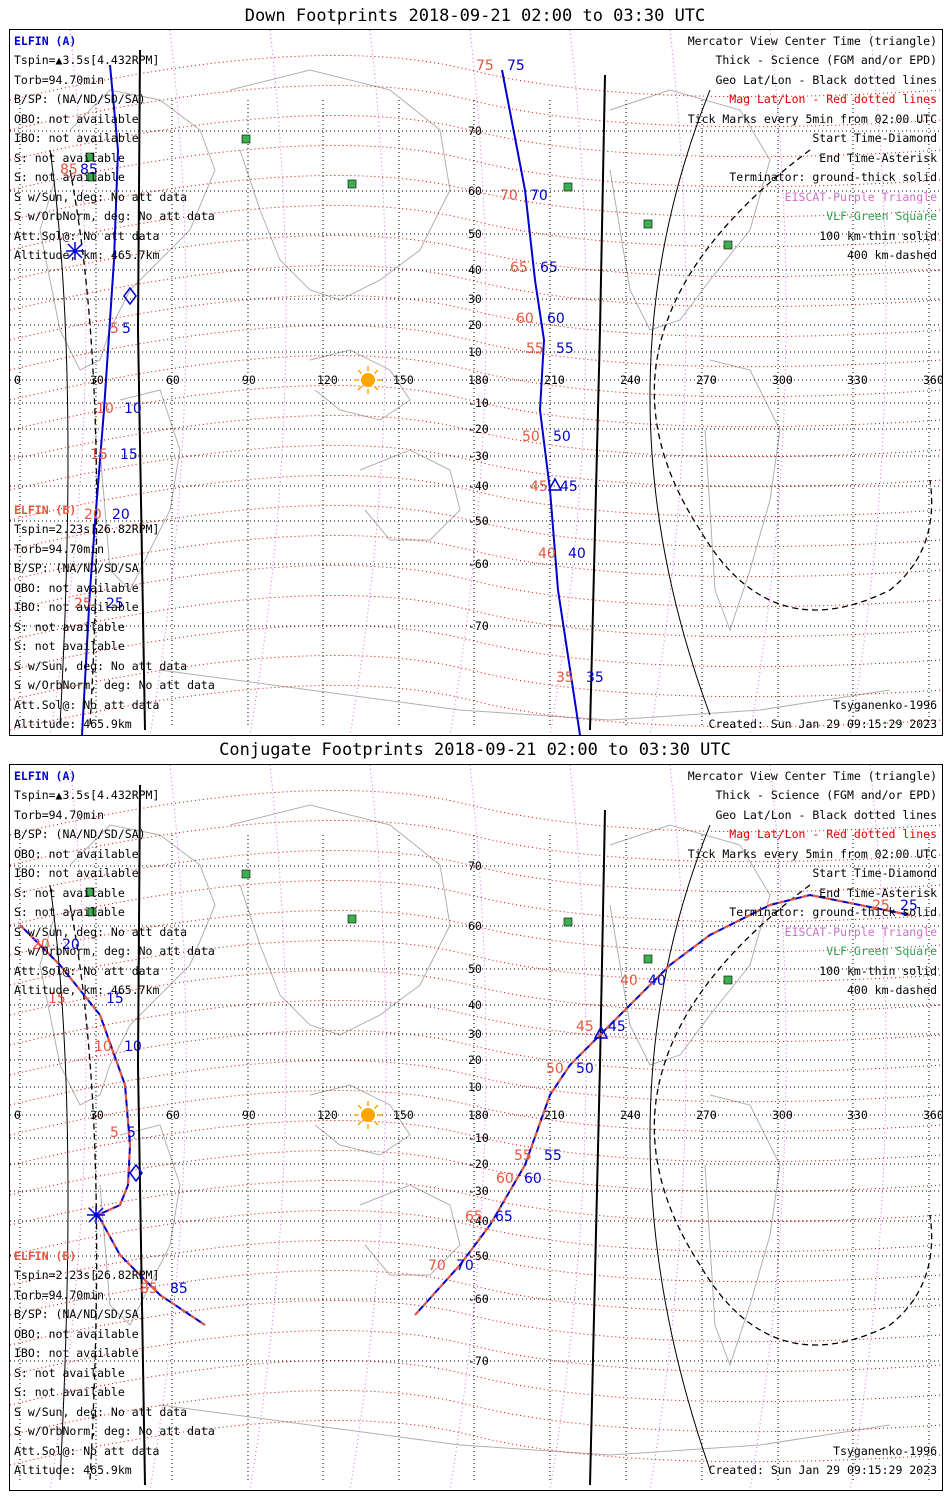 The image size is (950, 1500). I want to click on elfin-a-att-sol: Att.Sol@: No att data, so click(87, 971).